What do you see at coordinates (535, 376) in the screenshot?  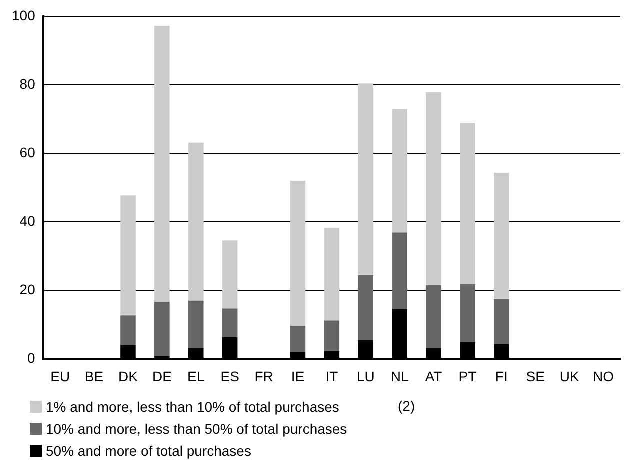 I see `x-tick-label: SE` at bounding box center [535, 376].